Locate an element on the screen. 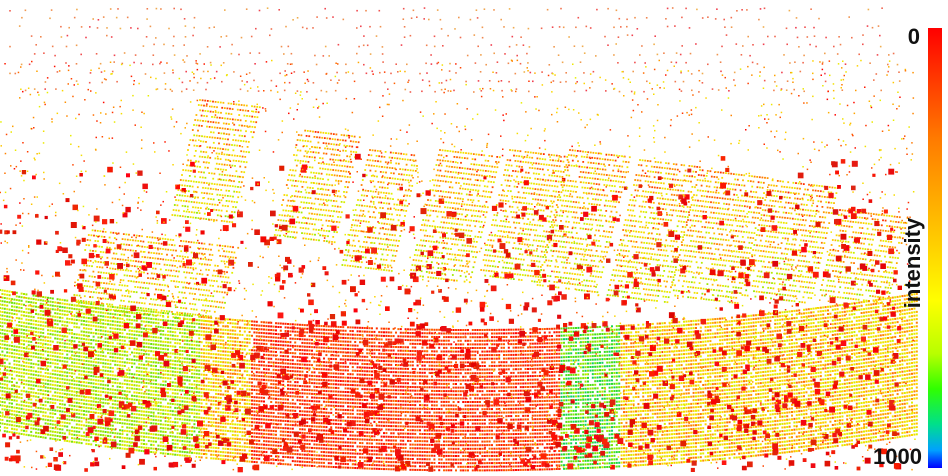 Image resolution: width=948 pixels, height=476 pixels. colorbar-max-label: 1000 is located at coordinates (897, 457).